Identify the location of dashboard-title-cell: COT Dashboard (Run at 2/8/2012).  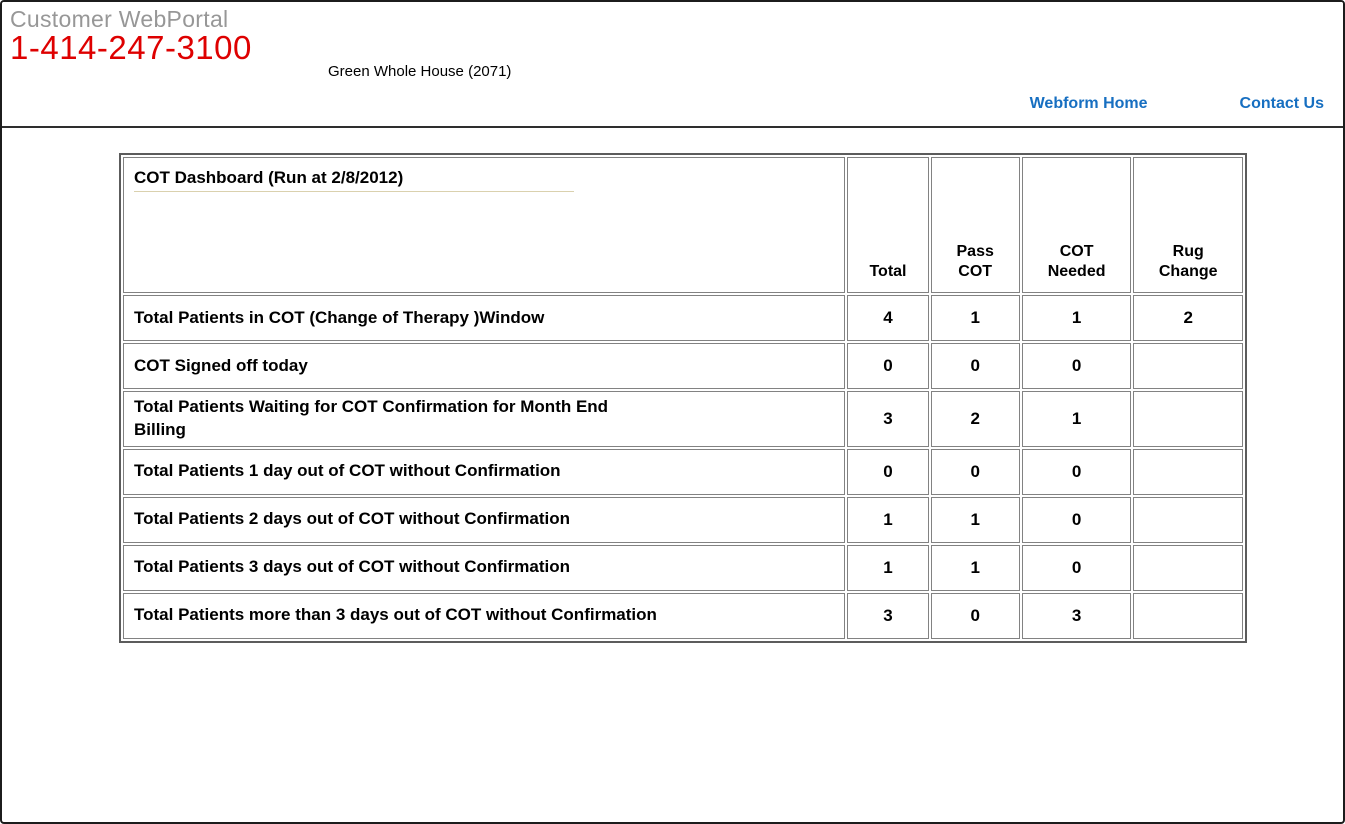
(484, 225).